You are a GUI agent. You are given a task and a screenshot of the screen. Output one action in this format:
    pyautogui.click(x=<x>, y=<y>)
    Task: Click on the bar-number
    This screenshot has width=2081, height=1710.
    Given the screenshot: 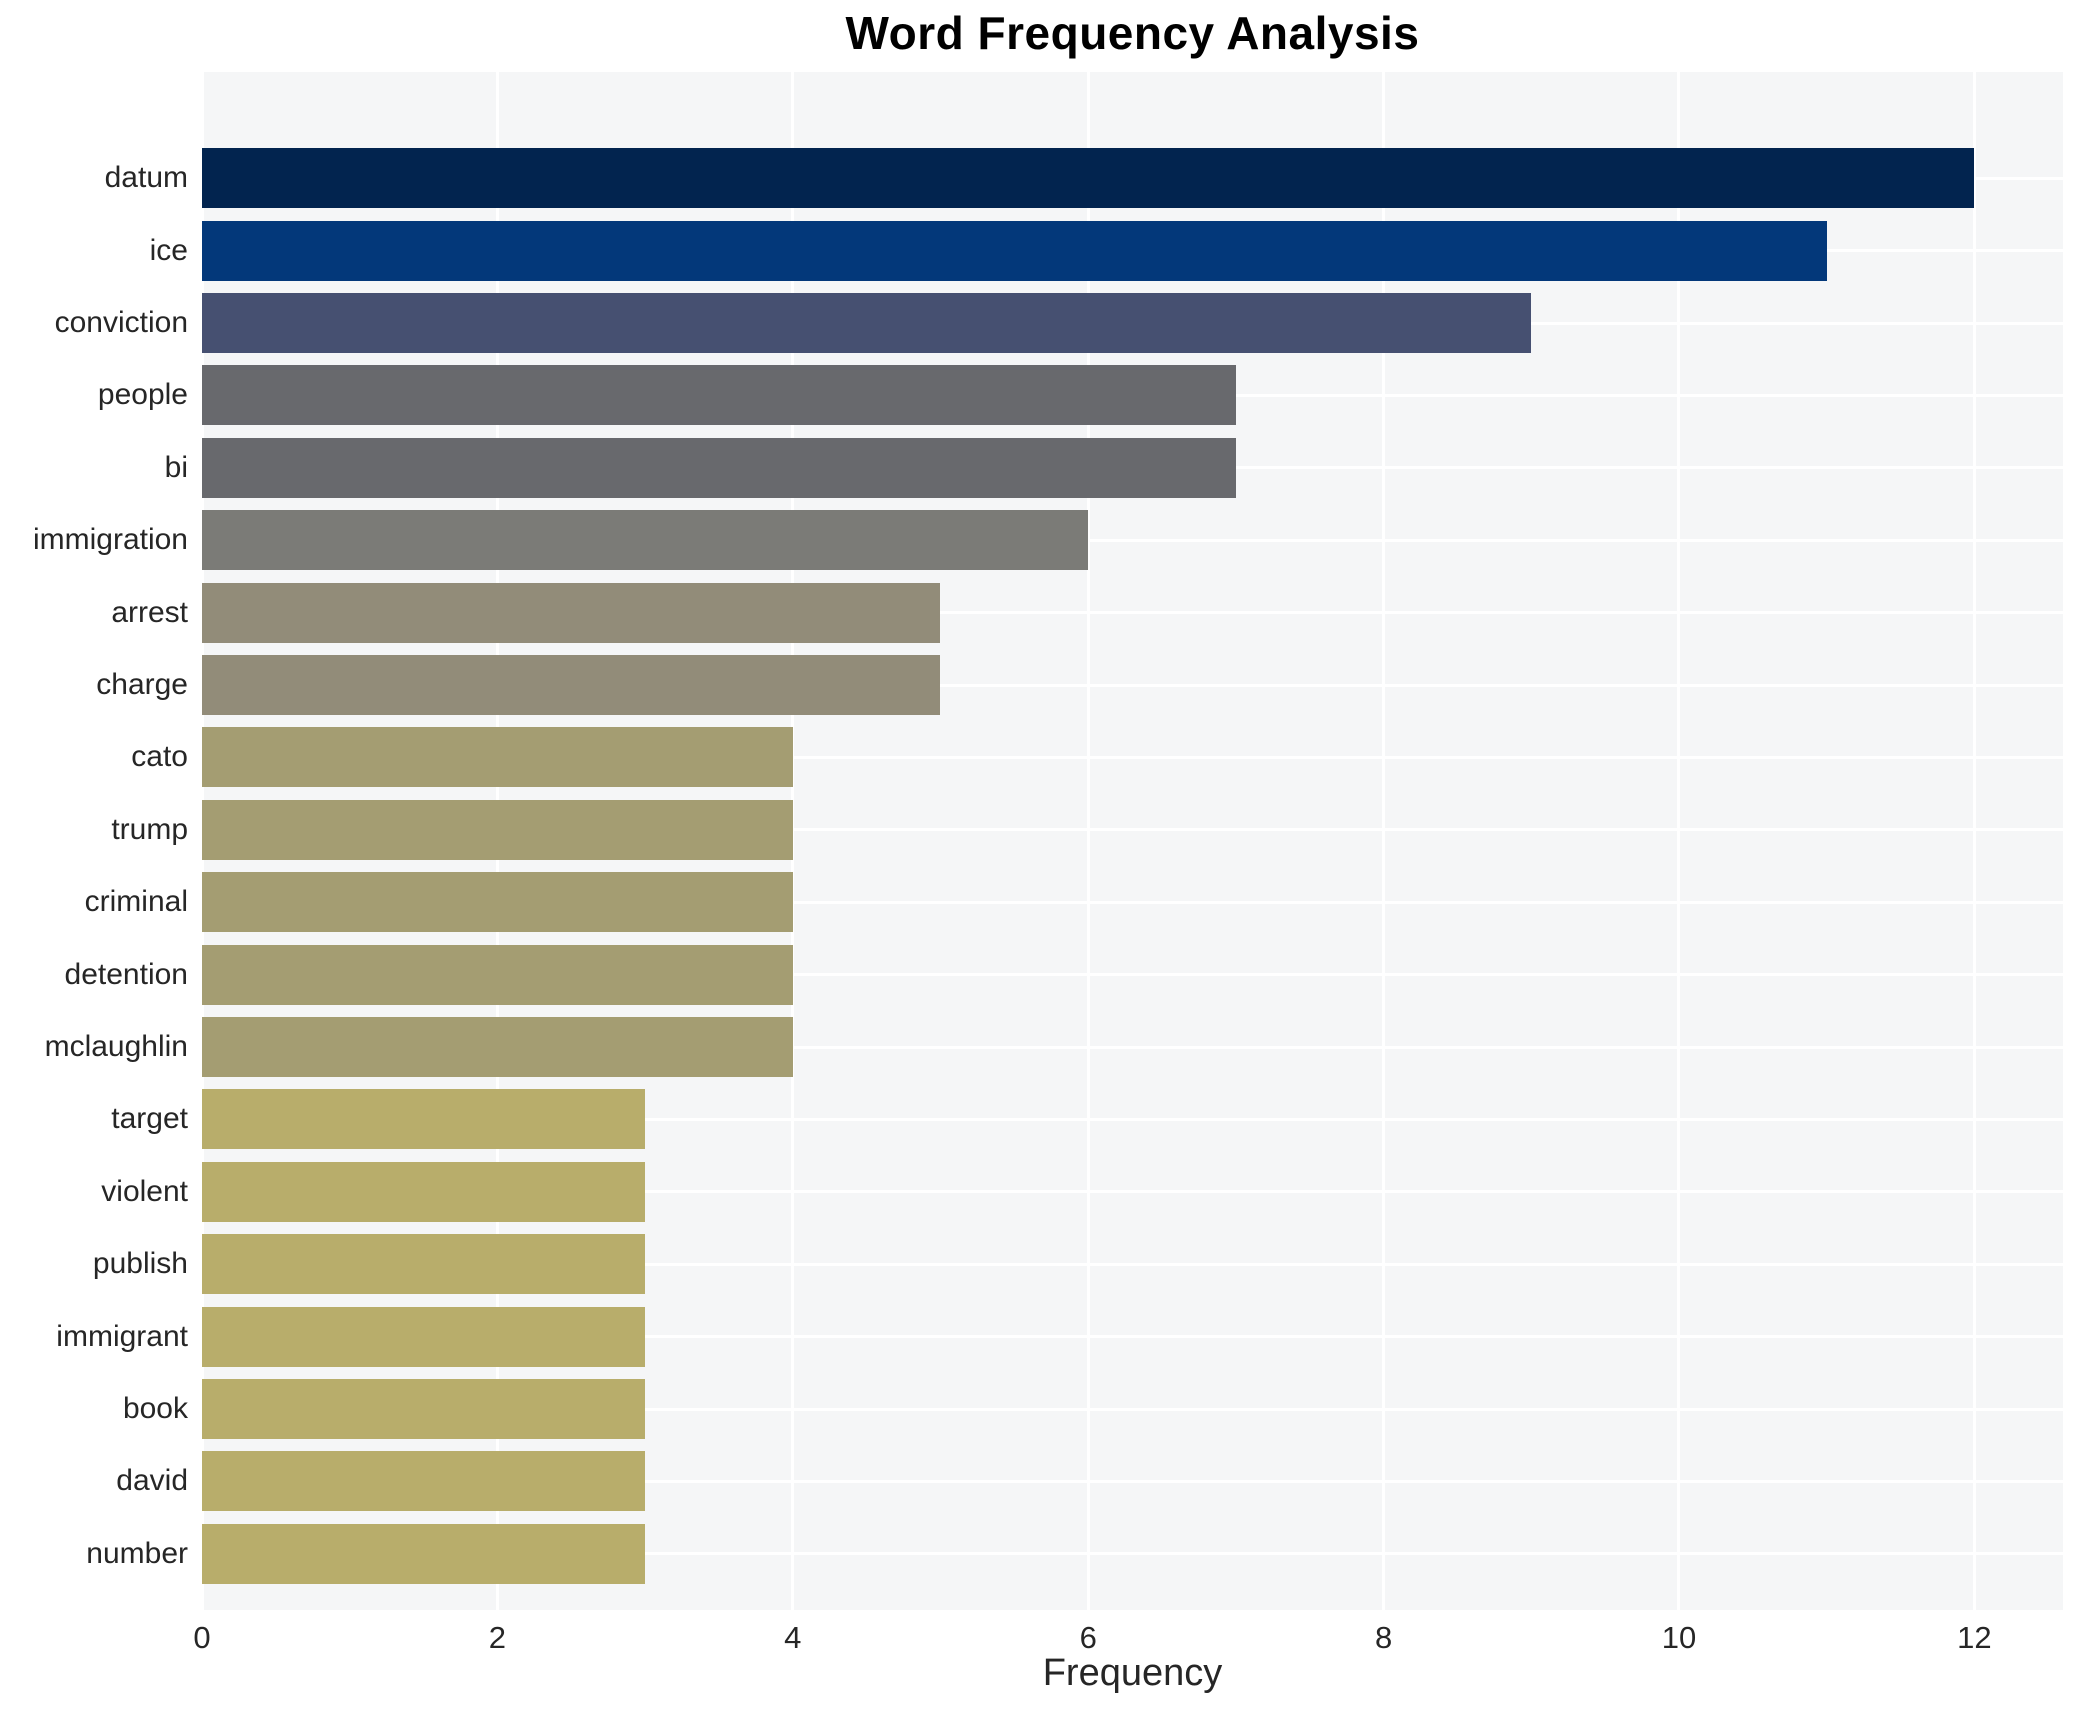 What is the action you would take?
    pyautogui.click(x=424, y=1553)
    